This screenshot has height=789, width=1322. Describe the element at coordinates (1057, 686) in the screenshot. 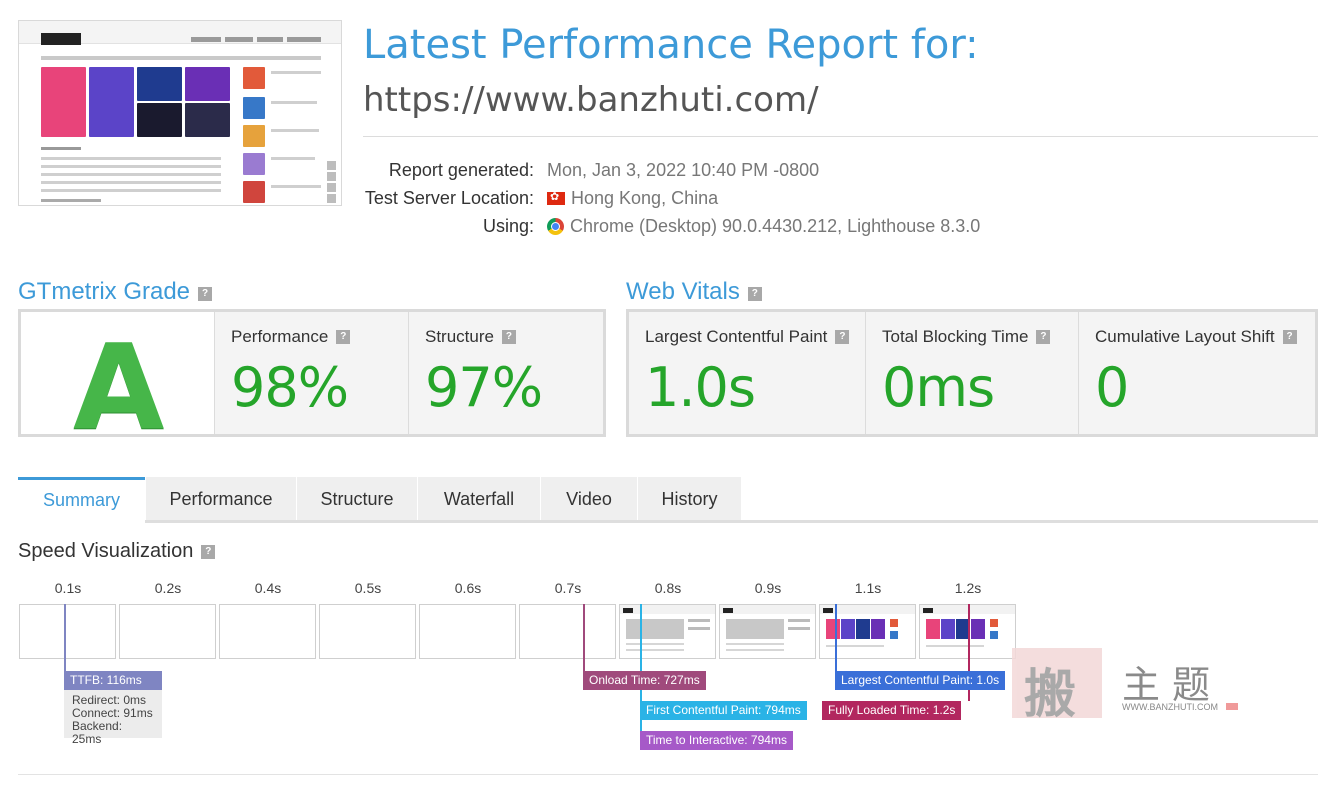

I see `watermark-stamp: 搬` at that location.